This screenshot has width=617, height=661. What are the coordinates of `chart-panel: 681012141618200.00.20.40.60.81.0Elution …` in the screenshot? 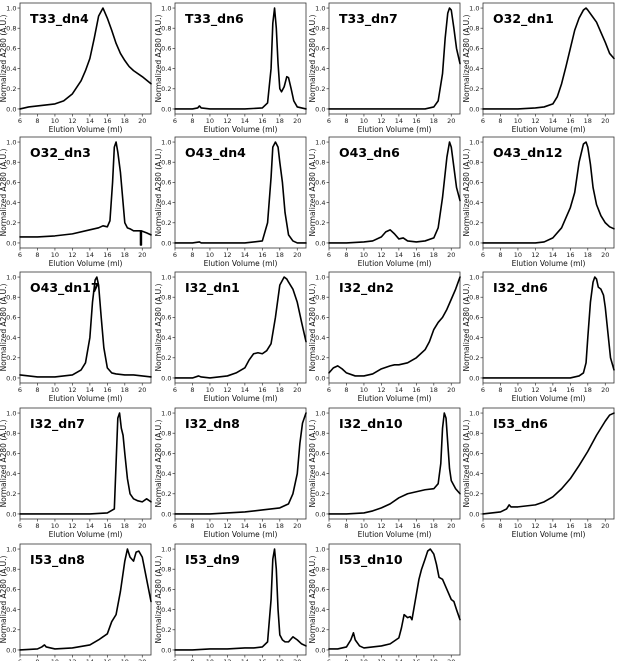 It's located at (384, 602).